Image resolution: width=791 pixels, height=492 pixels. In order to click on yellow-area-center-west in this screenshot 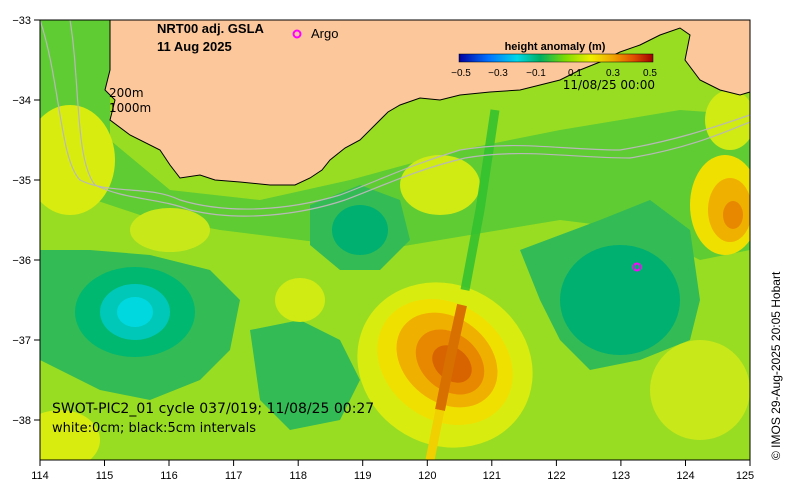, I will do `click(300, 300)`.